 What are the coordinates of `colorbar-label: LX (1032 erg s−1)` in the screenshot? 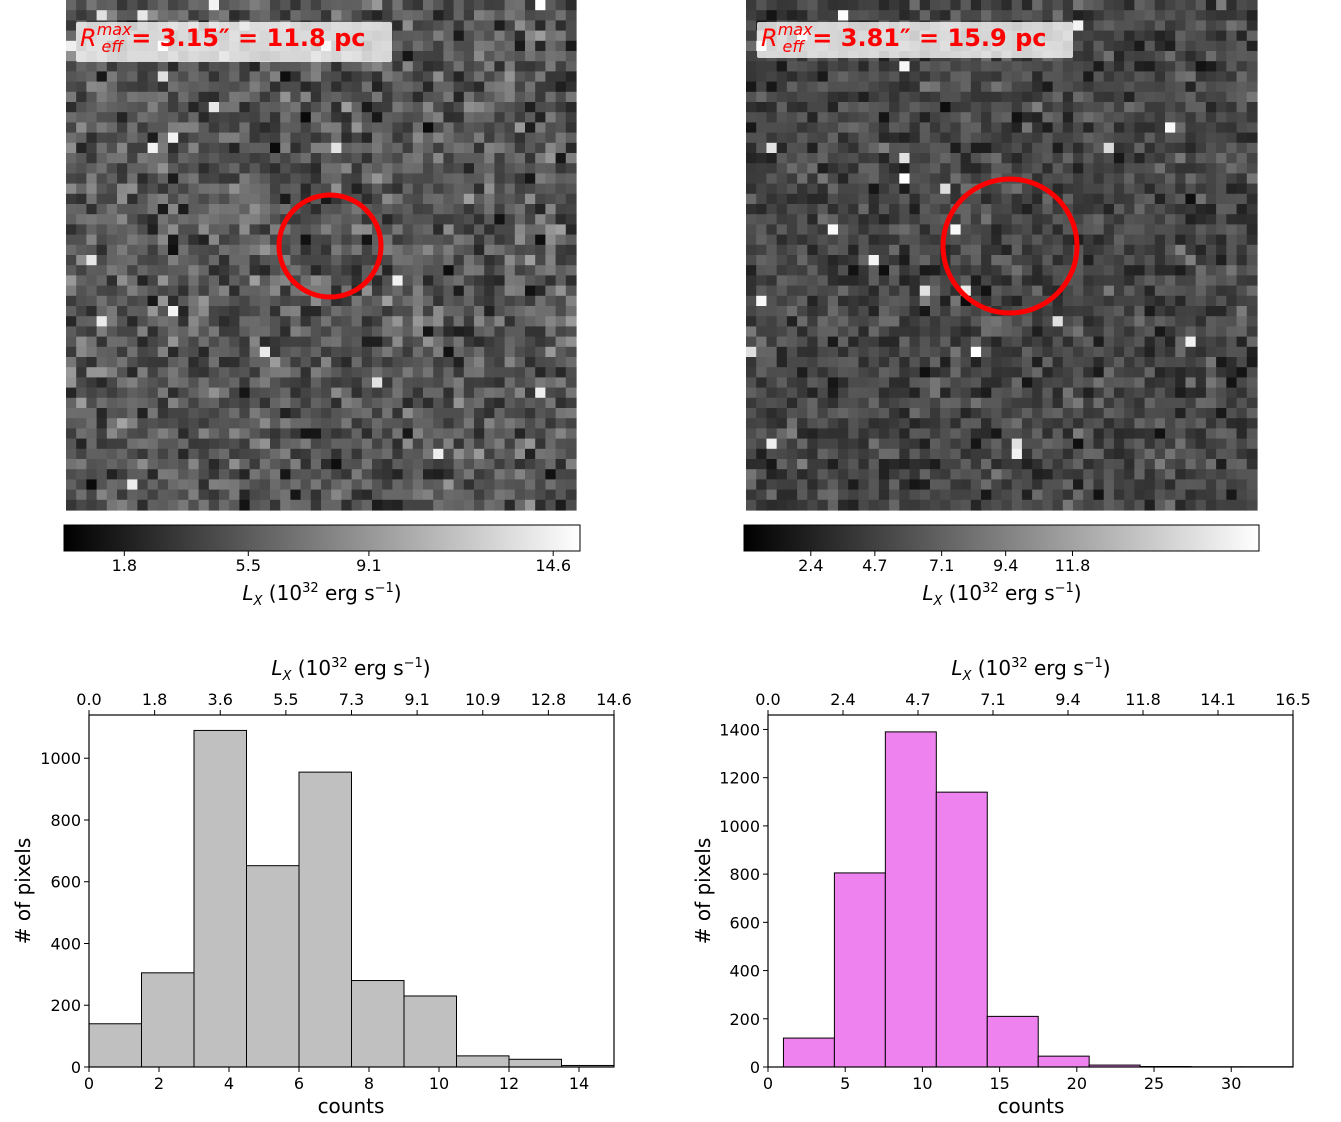 It's located at (321, 595).